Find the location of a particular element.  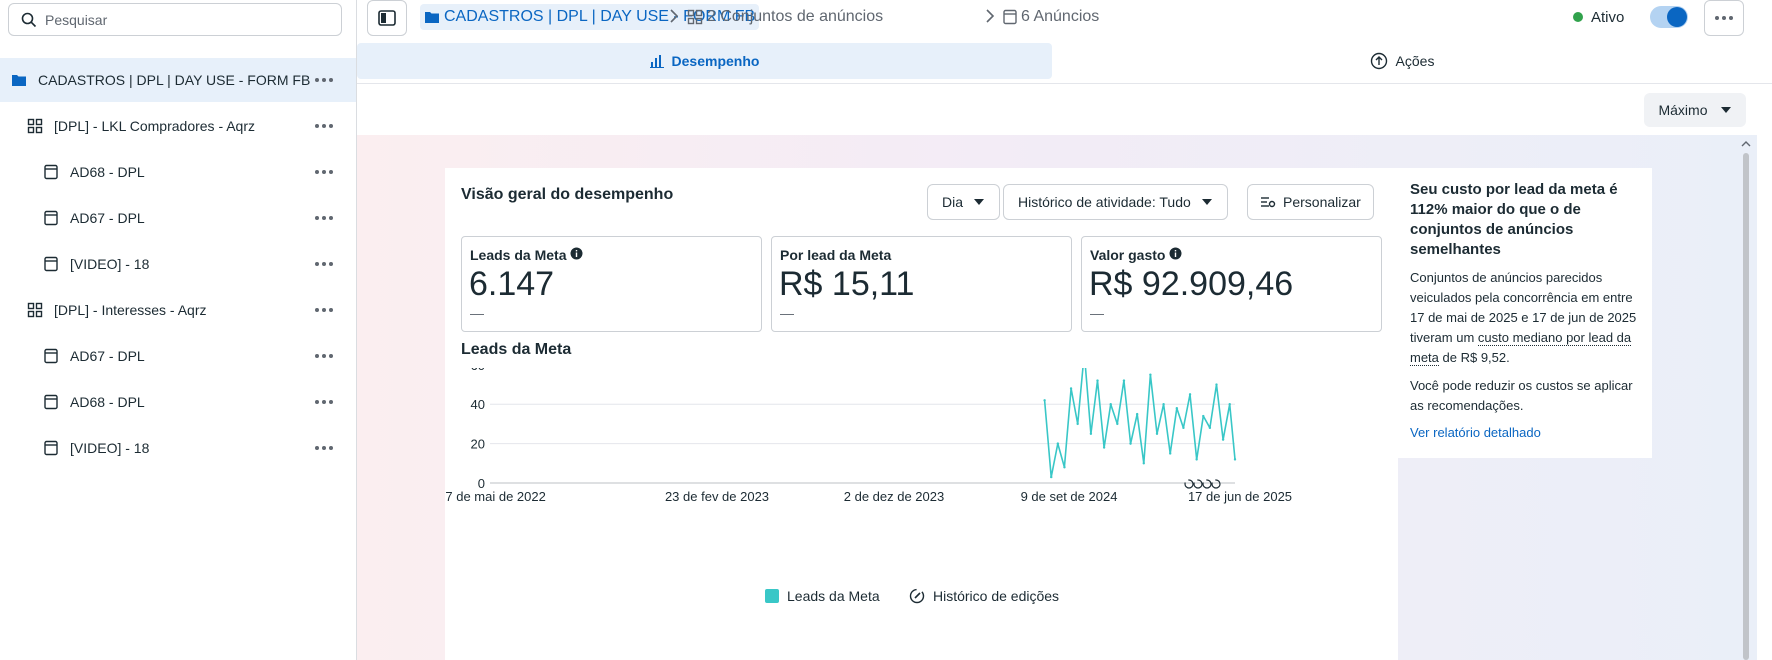

metric-value: R$ 15,11 is located at coordinates (847, 284).